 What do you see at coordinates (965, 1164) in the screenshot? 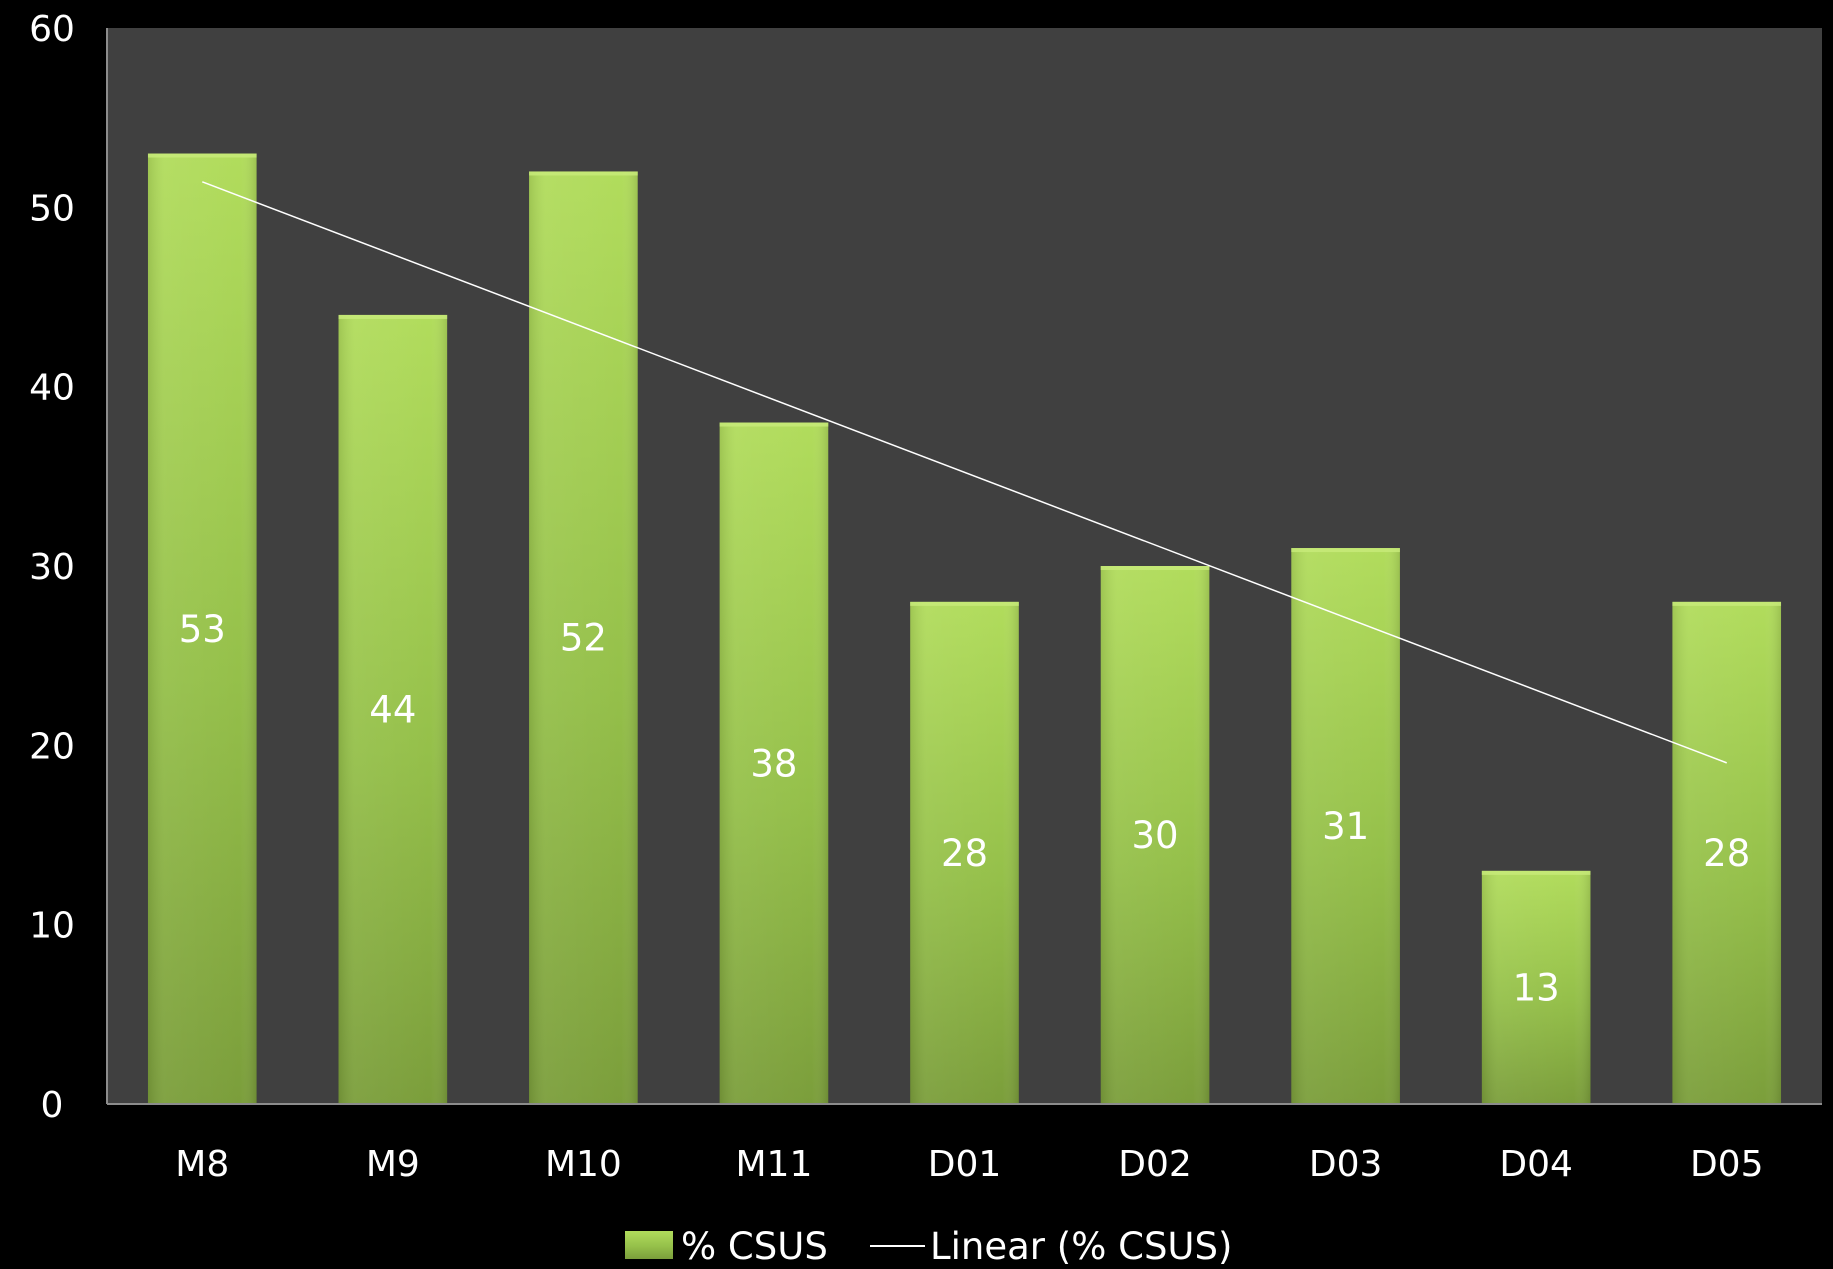
I see `x-tick-label: D01` at bounding box center [965, 1164].